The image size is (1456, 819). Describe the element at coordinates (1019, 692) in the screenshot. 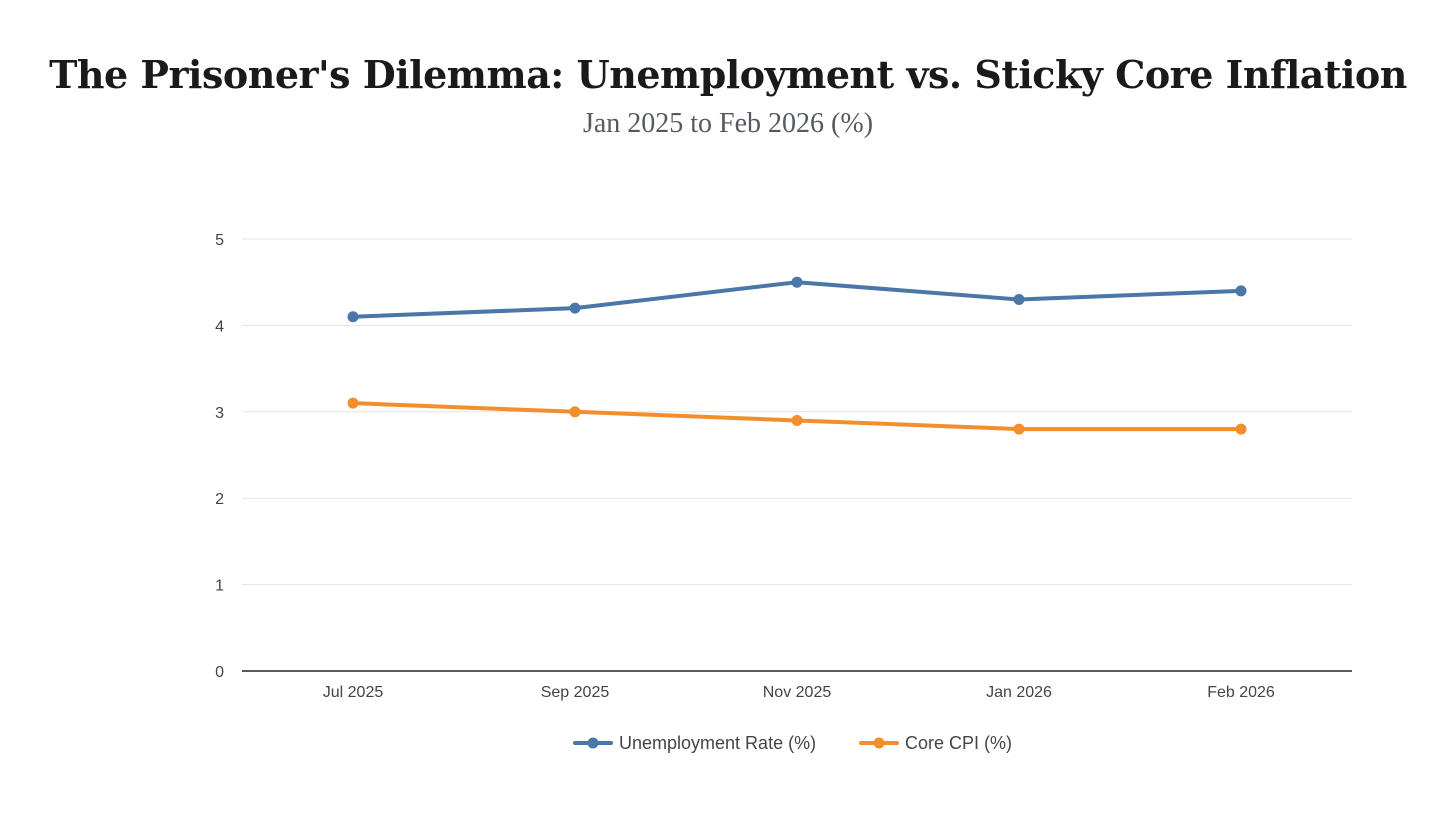

I see `x-tick-label: Jan 2026` at that location.